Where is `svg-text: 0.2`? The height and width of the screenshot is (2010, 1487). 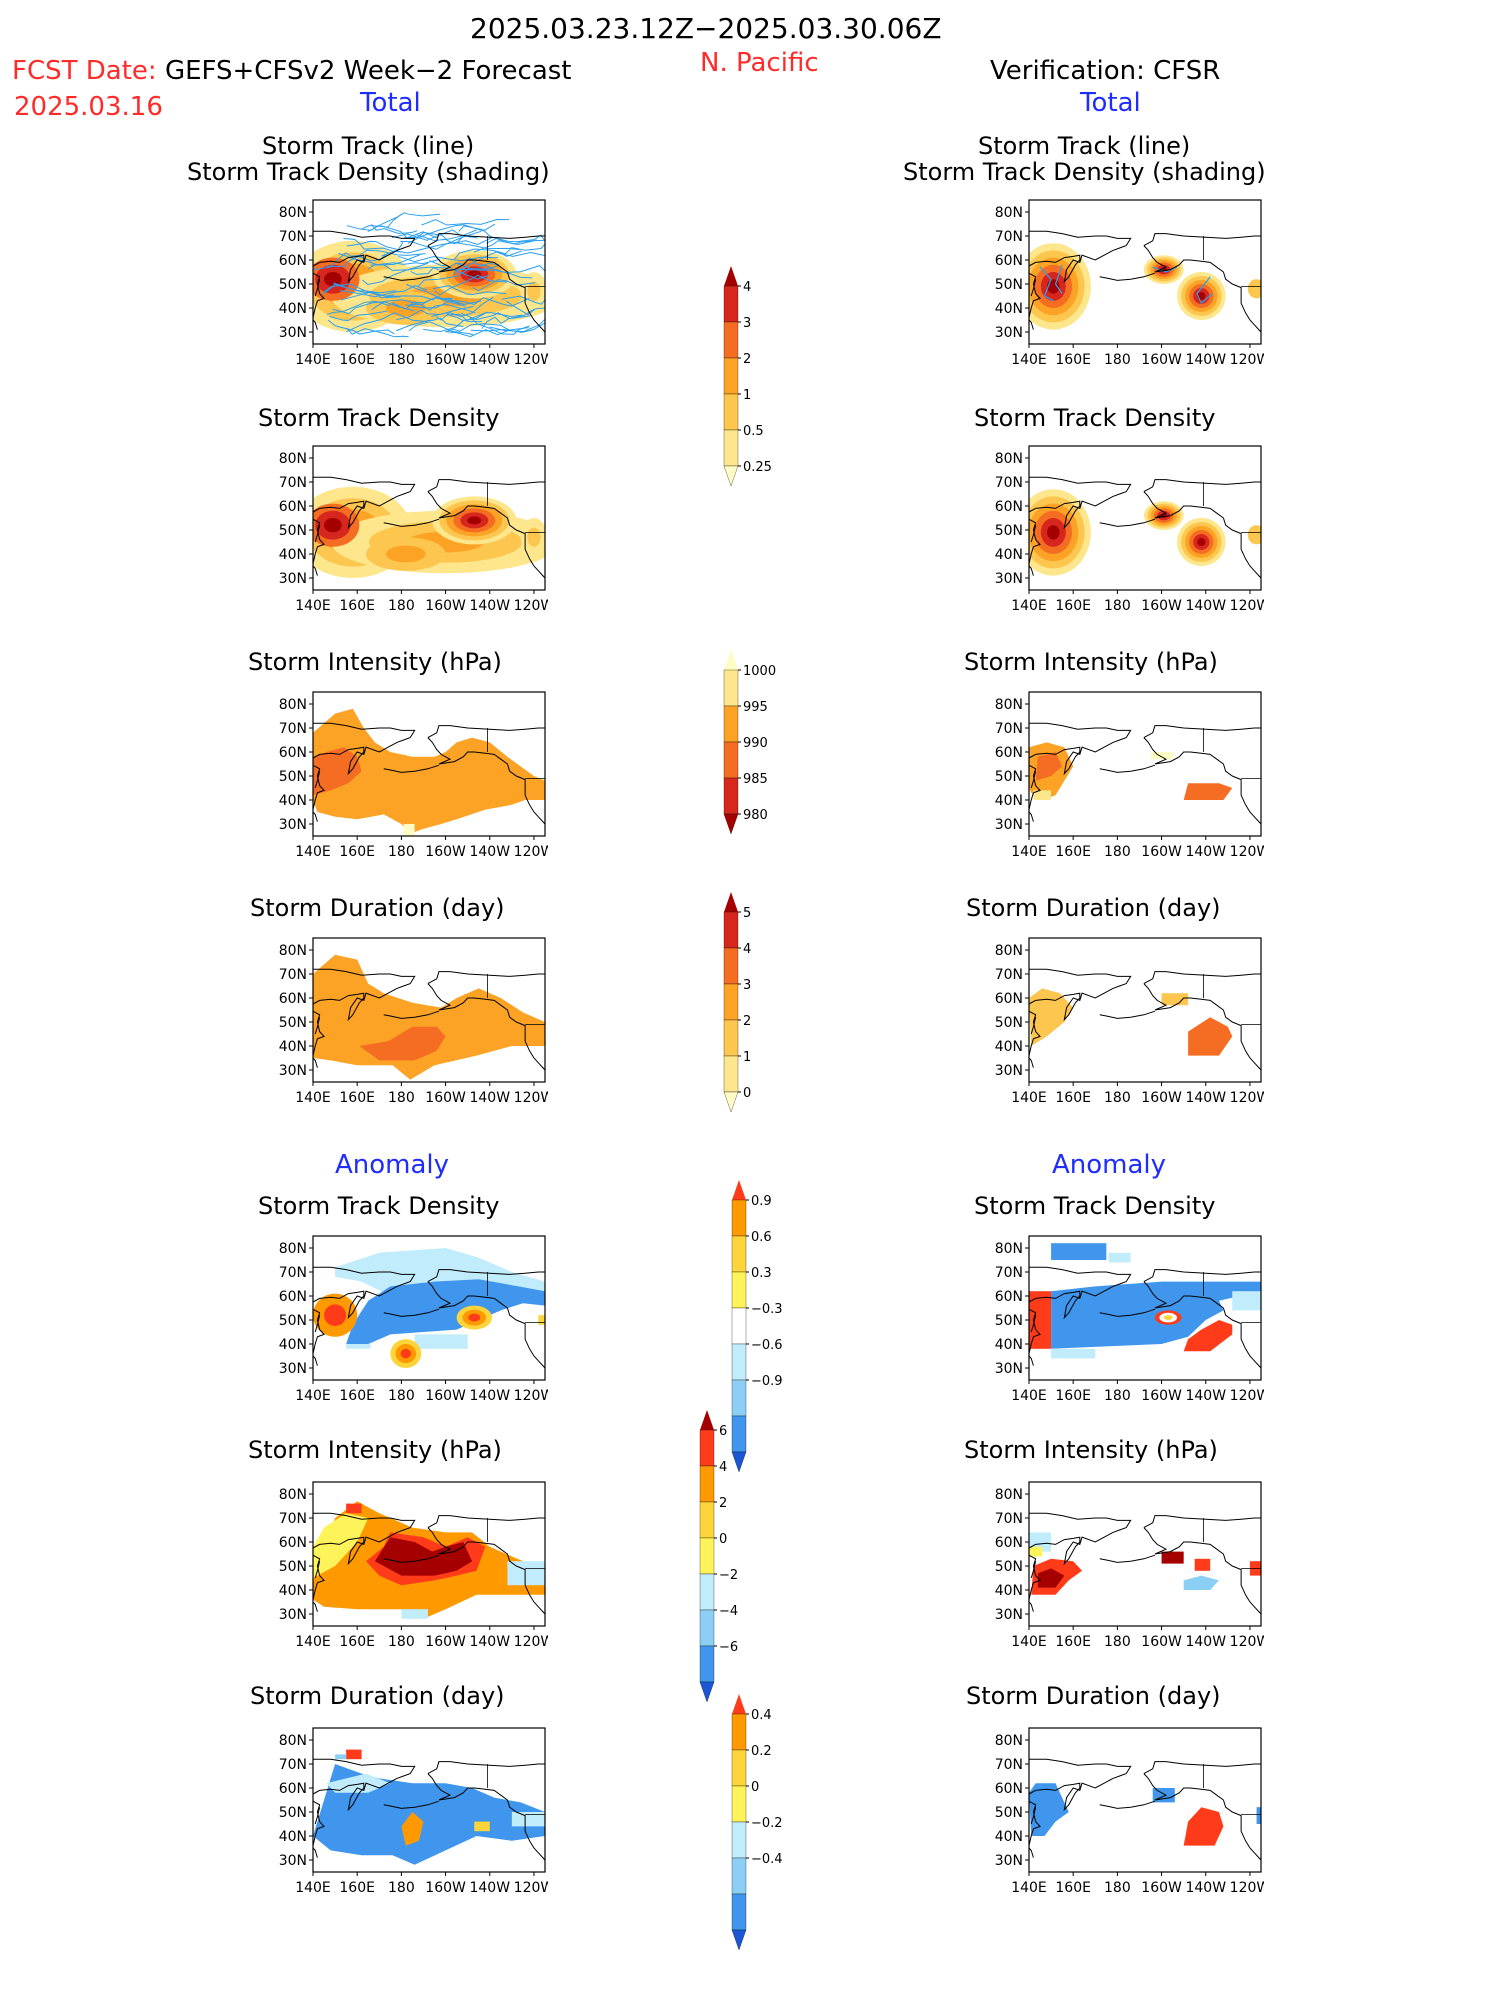
svg-text: 0.2 is located at coordinates (761, 1751).